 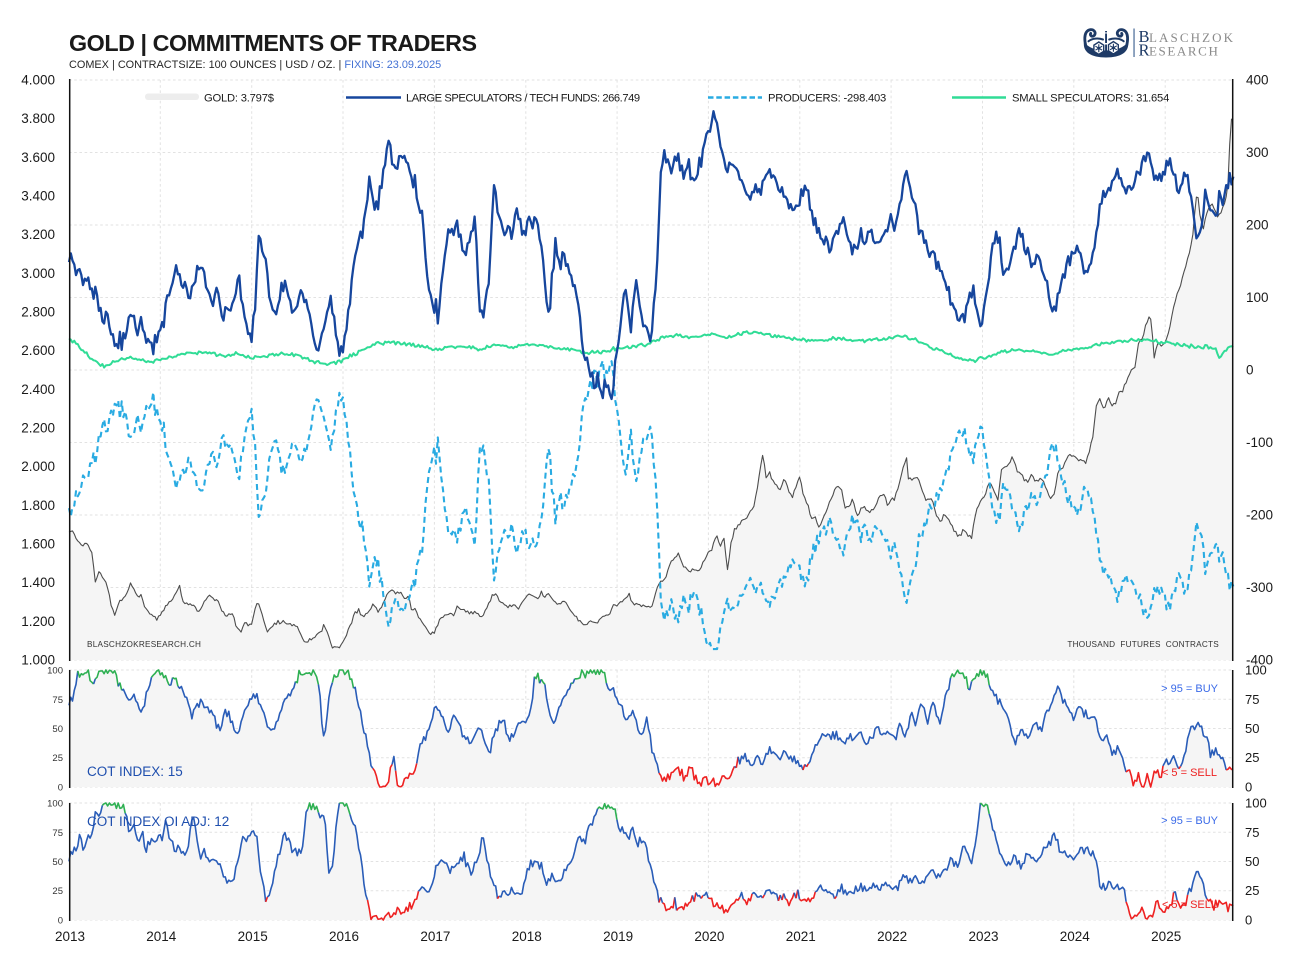 What do you see at coordinates (239, 99) in the screenshot?
I see `svg-text: GOLD: 3.797$` at bounding box center [239, 99].